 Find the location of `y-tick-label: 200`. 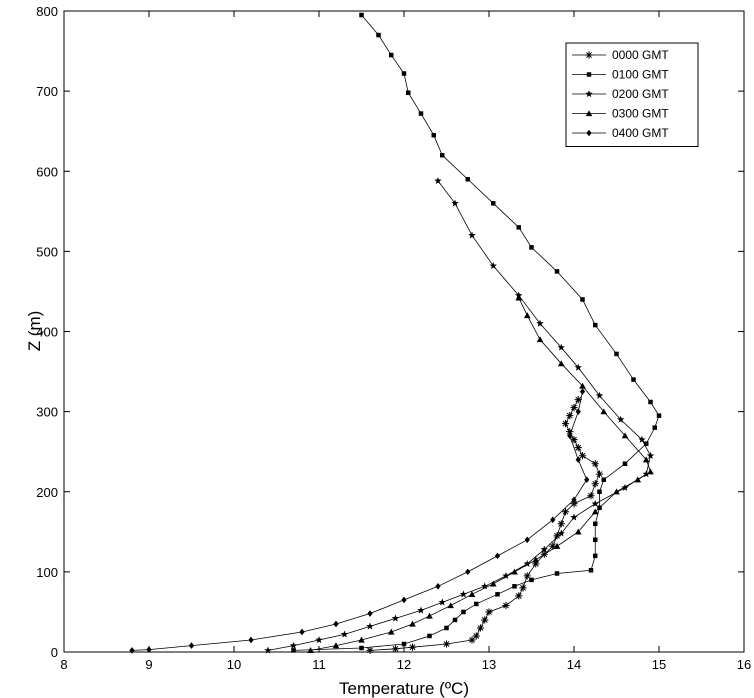

y-tick-label: 200 is located at coordinates (47, 492).